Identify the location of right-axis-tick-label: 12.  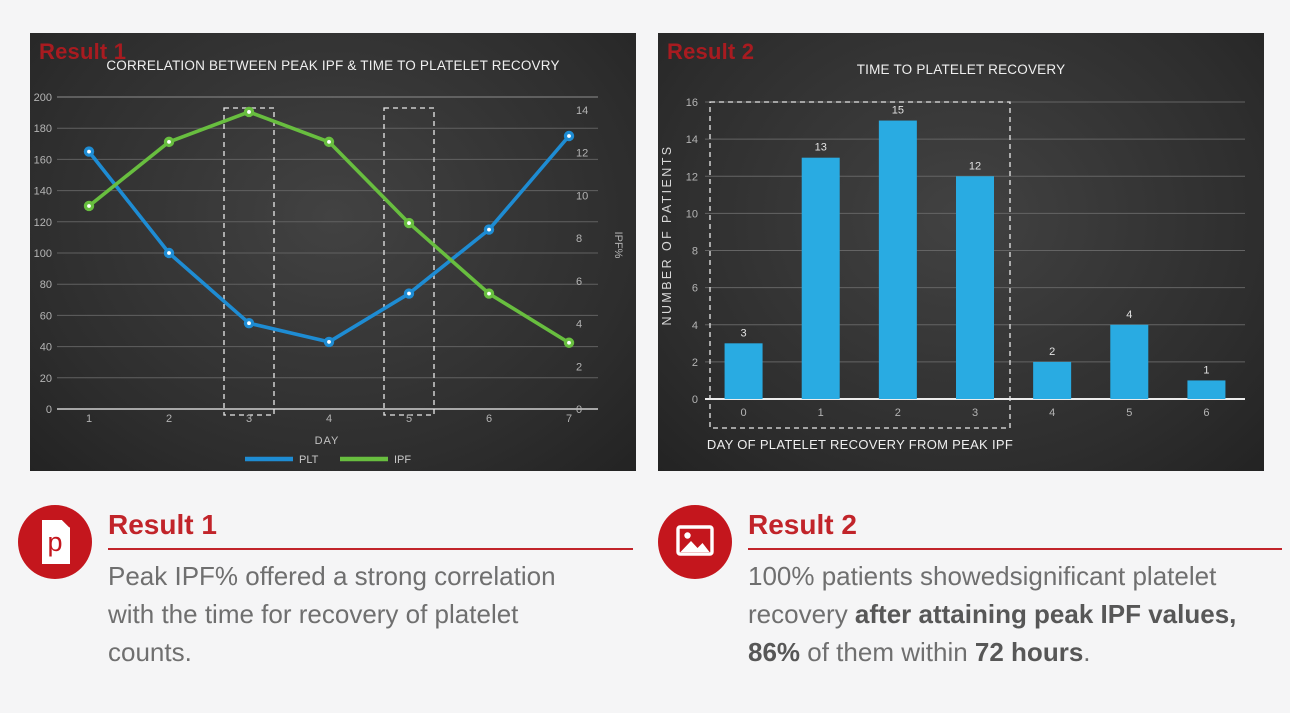
(582, 154).